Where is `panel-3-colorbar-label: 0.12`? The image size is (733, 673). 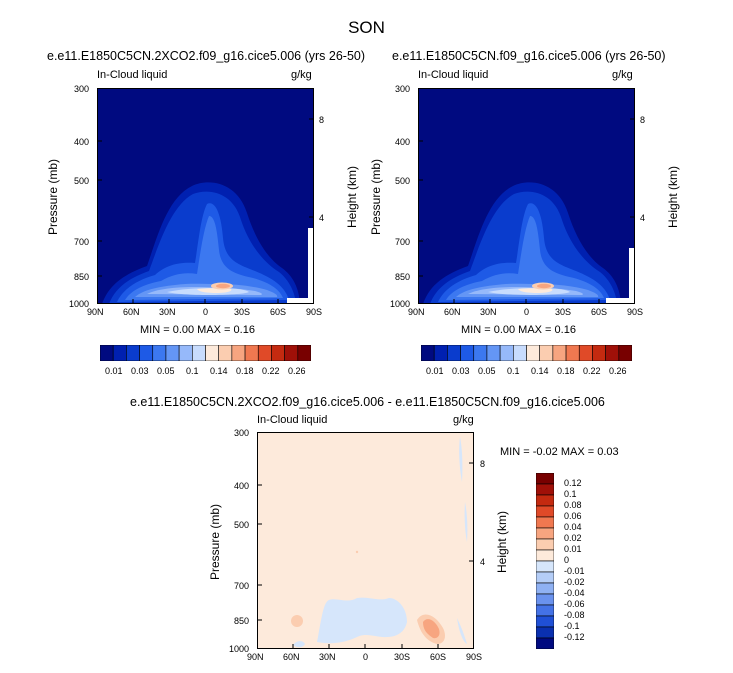 panel-3-colorbar-label: 0.12 is located at coordinates (573, 483).